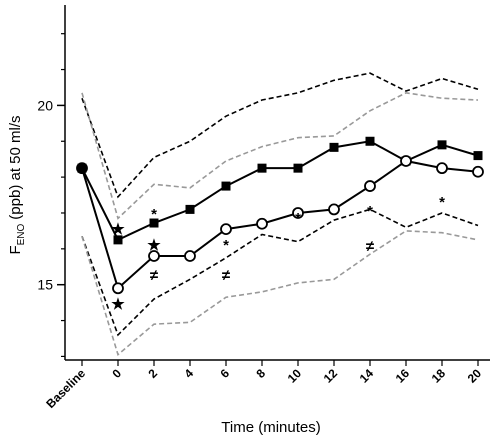 The width and height of the screenshot is (500, 446). What do you see at coordinates (331, 376) in the screenshot?
I see `x-tick-label: 12` at bounding box center [331, 376].